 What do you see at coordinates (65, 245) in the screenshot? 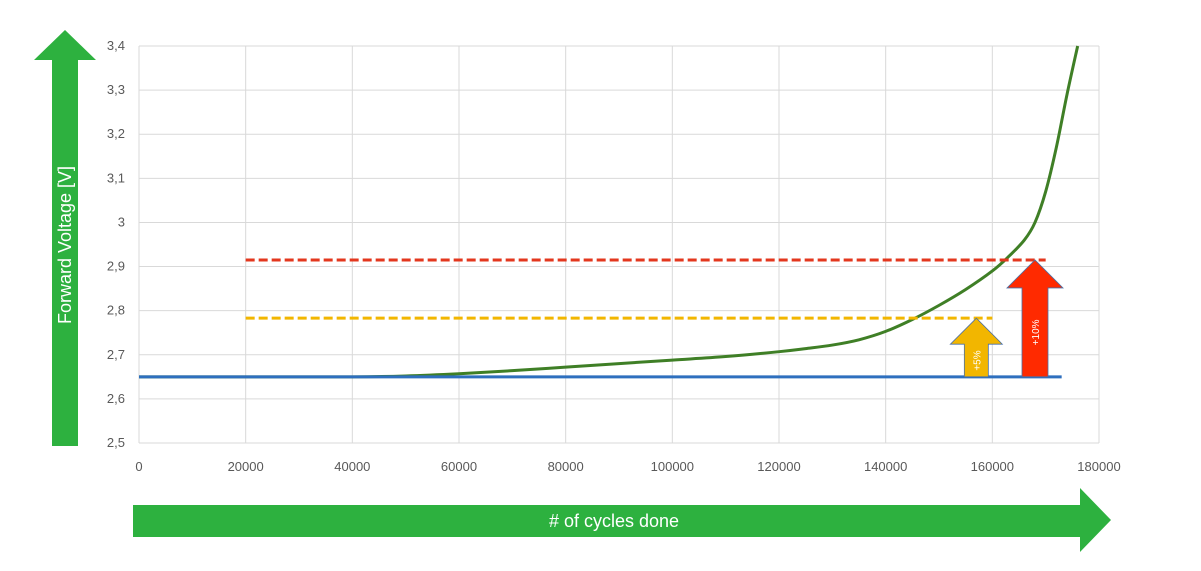
I see `y-axis-title: Forward Voltage [V]` at bounding box center [65, 245].